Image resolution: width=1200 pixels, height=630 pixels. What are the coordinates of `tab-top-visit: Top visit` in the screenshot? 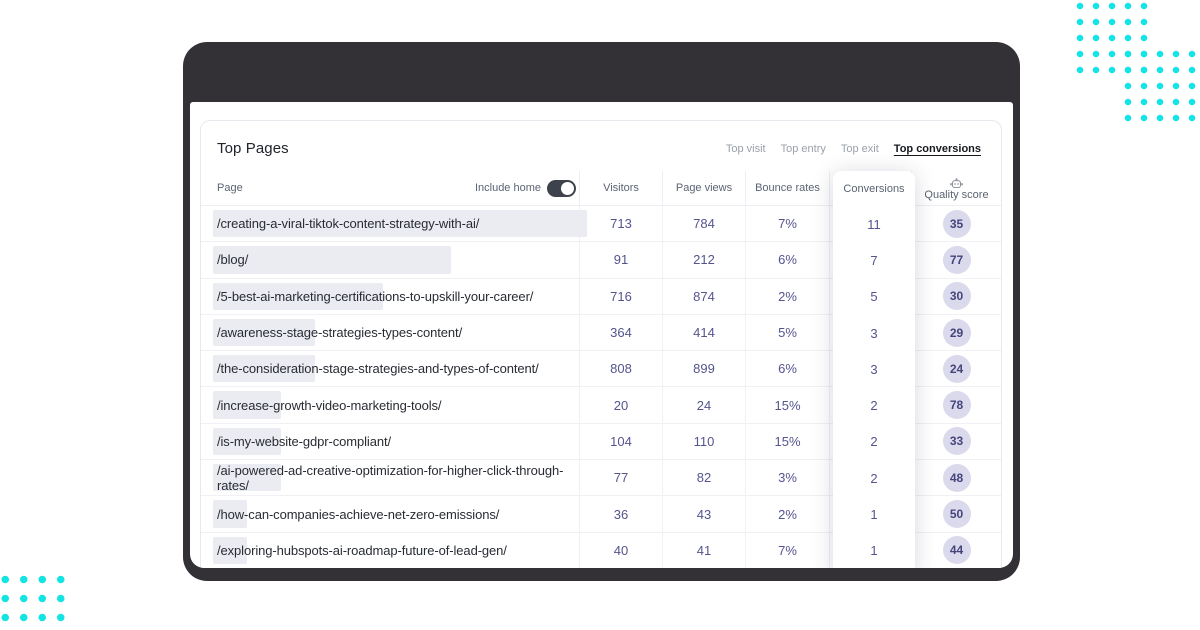 It's located at (745, 149).